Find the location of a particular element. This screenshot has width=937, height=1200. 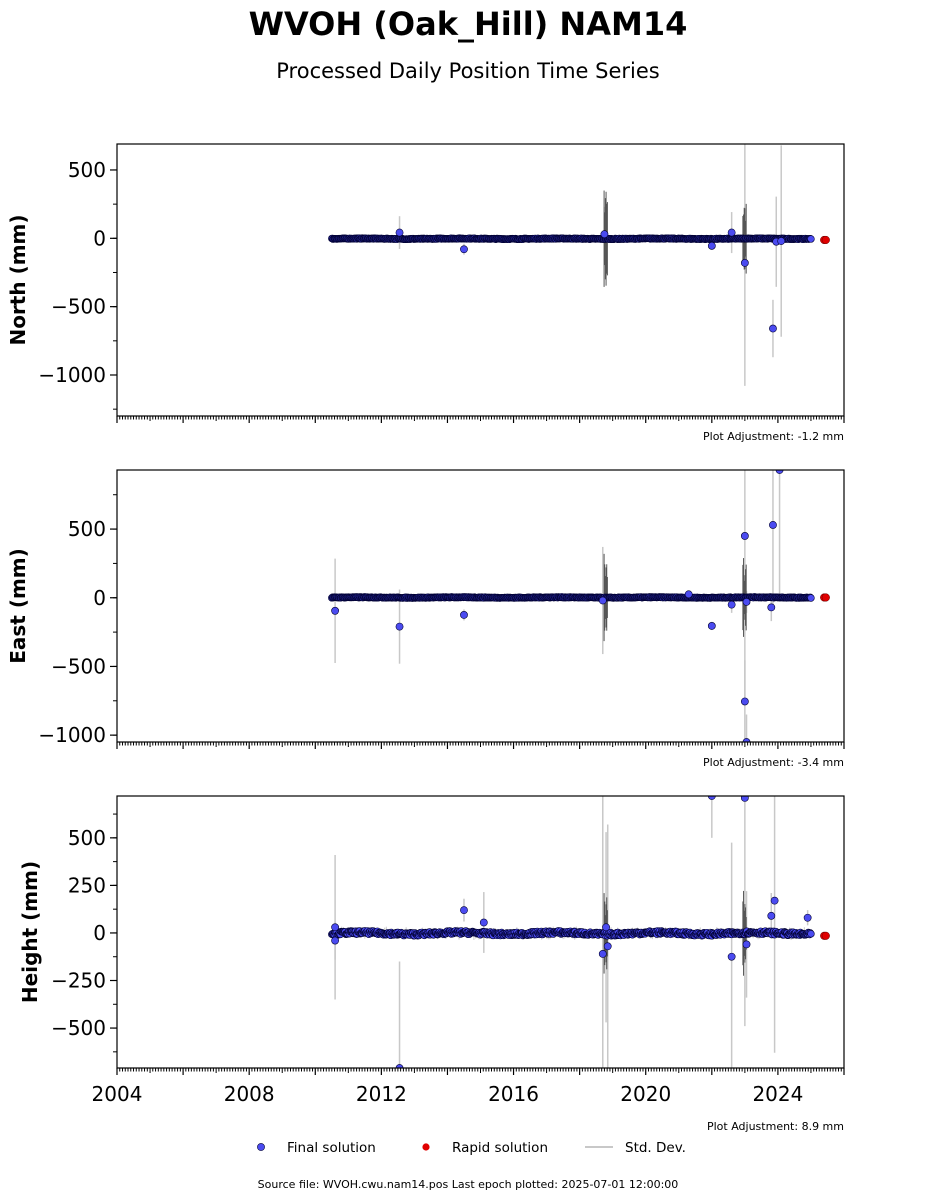

y-tick-label: −250 is located at coordinates (78, 981).